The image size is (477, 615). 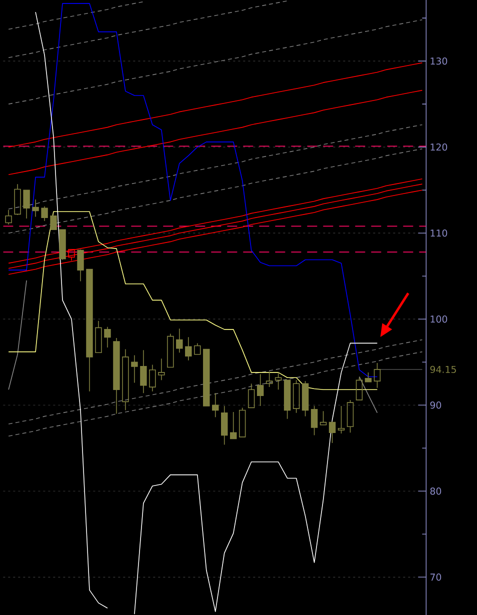 What do you see at coordinates (436, 577) in the screenshot?
I see `y-tick-label: 70` at bounding box center [436, 577].